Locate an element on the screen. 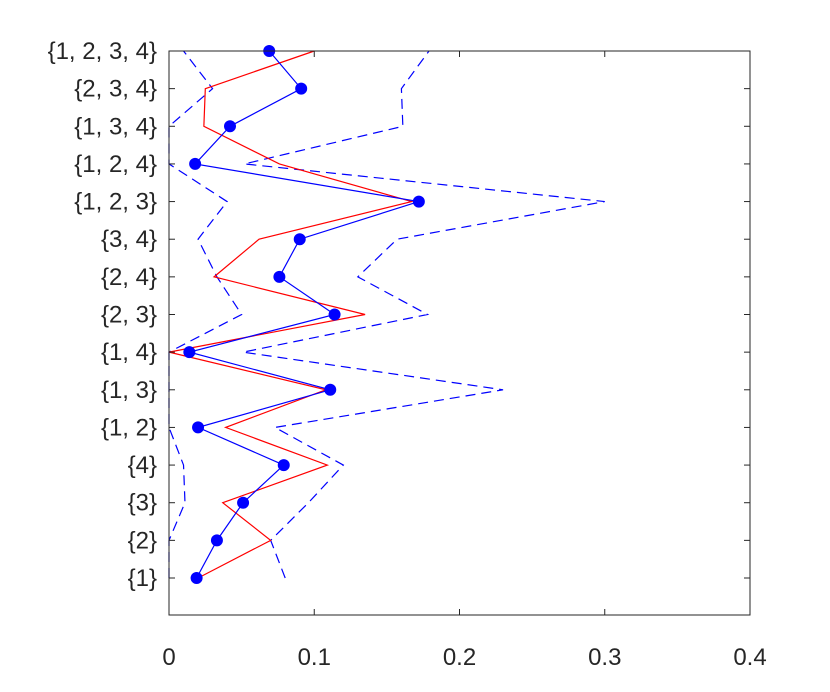 Image resolution: width=830 pixels, height=692 pixels. y-tick-label: {1, 2, 4} is located at coordinates (115, 164).